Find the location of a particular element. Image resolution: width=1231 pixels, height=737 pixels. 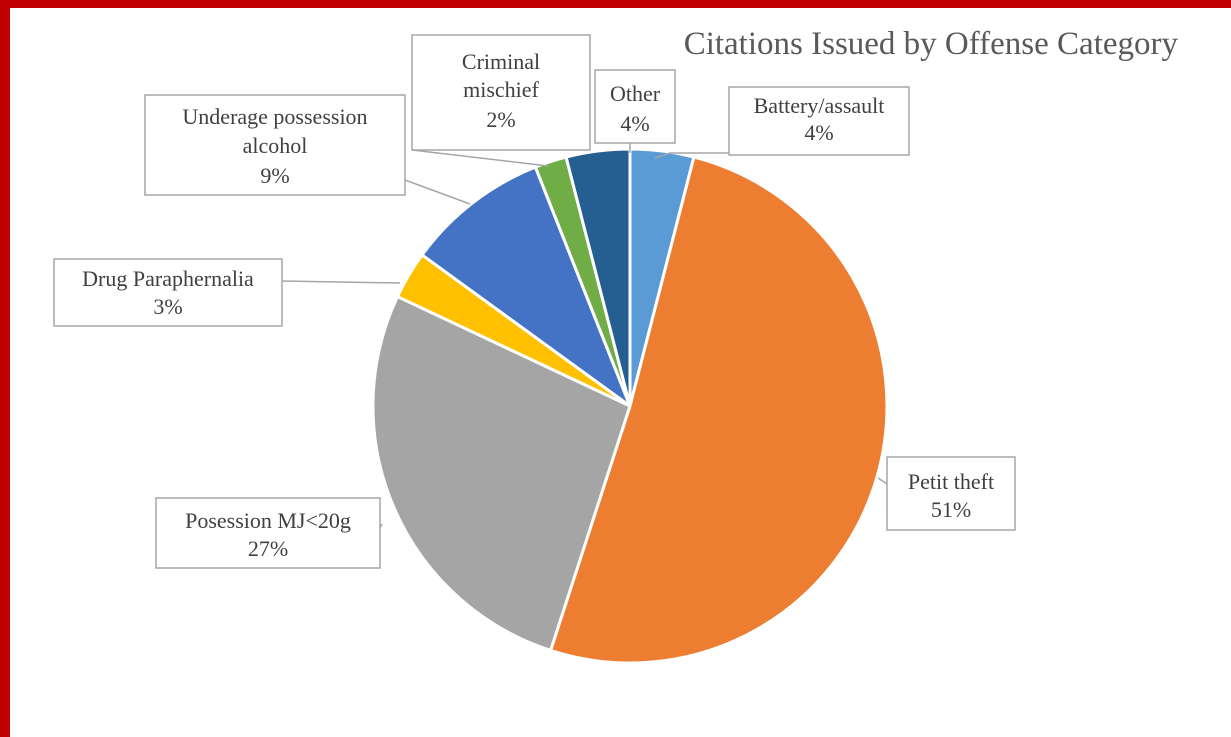

data-label-criminal-mischief: Criminal mischief 2% is located at coordinates (501, 100).